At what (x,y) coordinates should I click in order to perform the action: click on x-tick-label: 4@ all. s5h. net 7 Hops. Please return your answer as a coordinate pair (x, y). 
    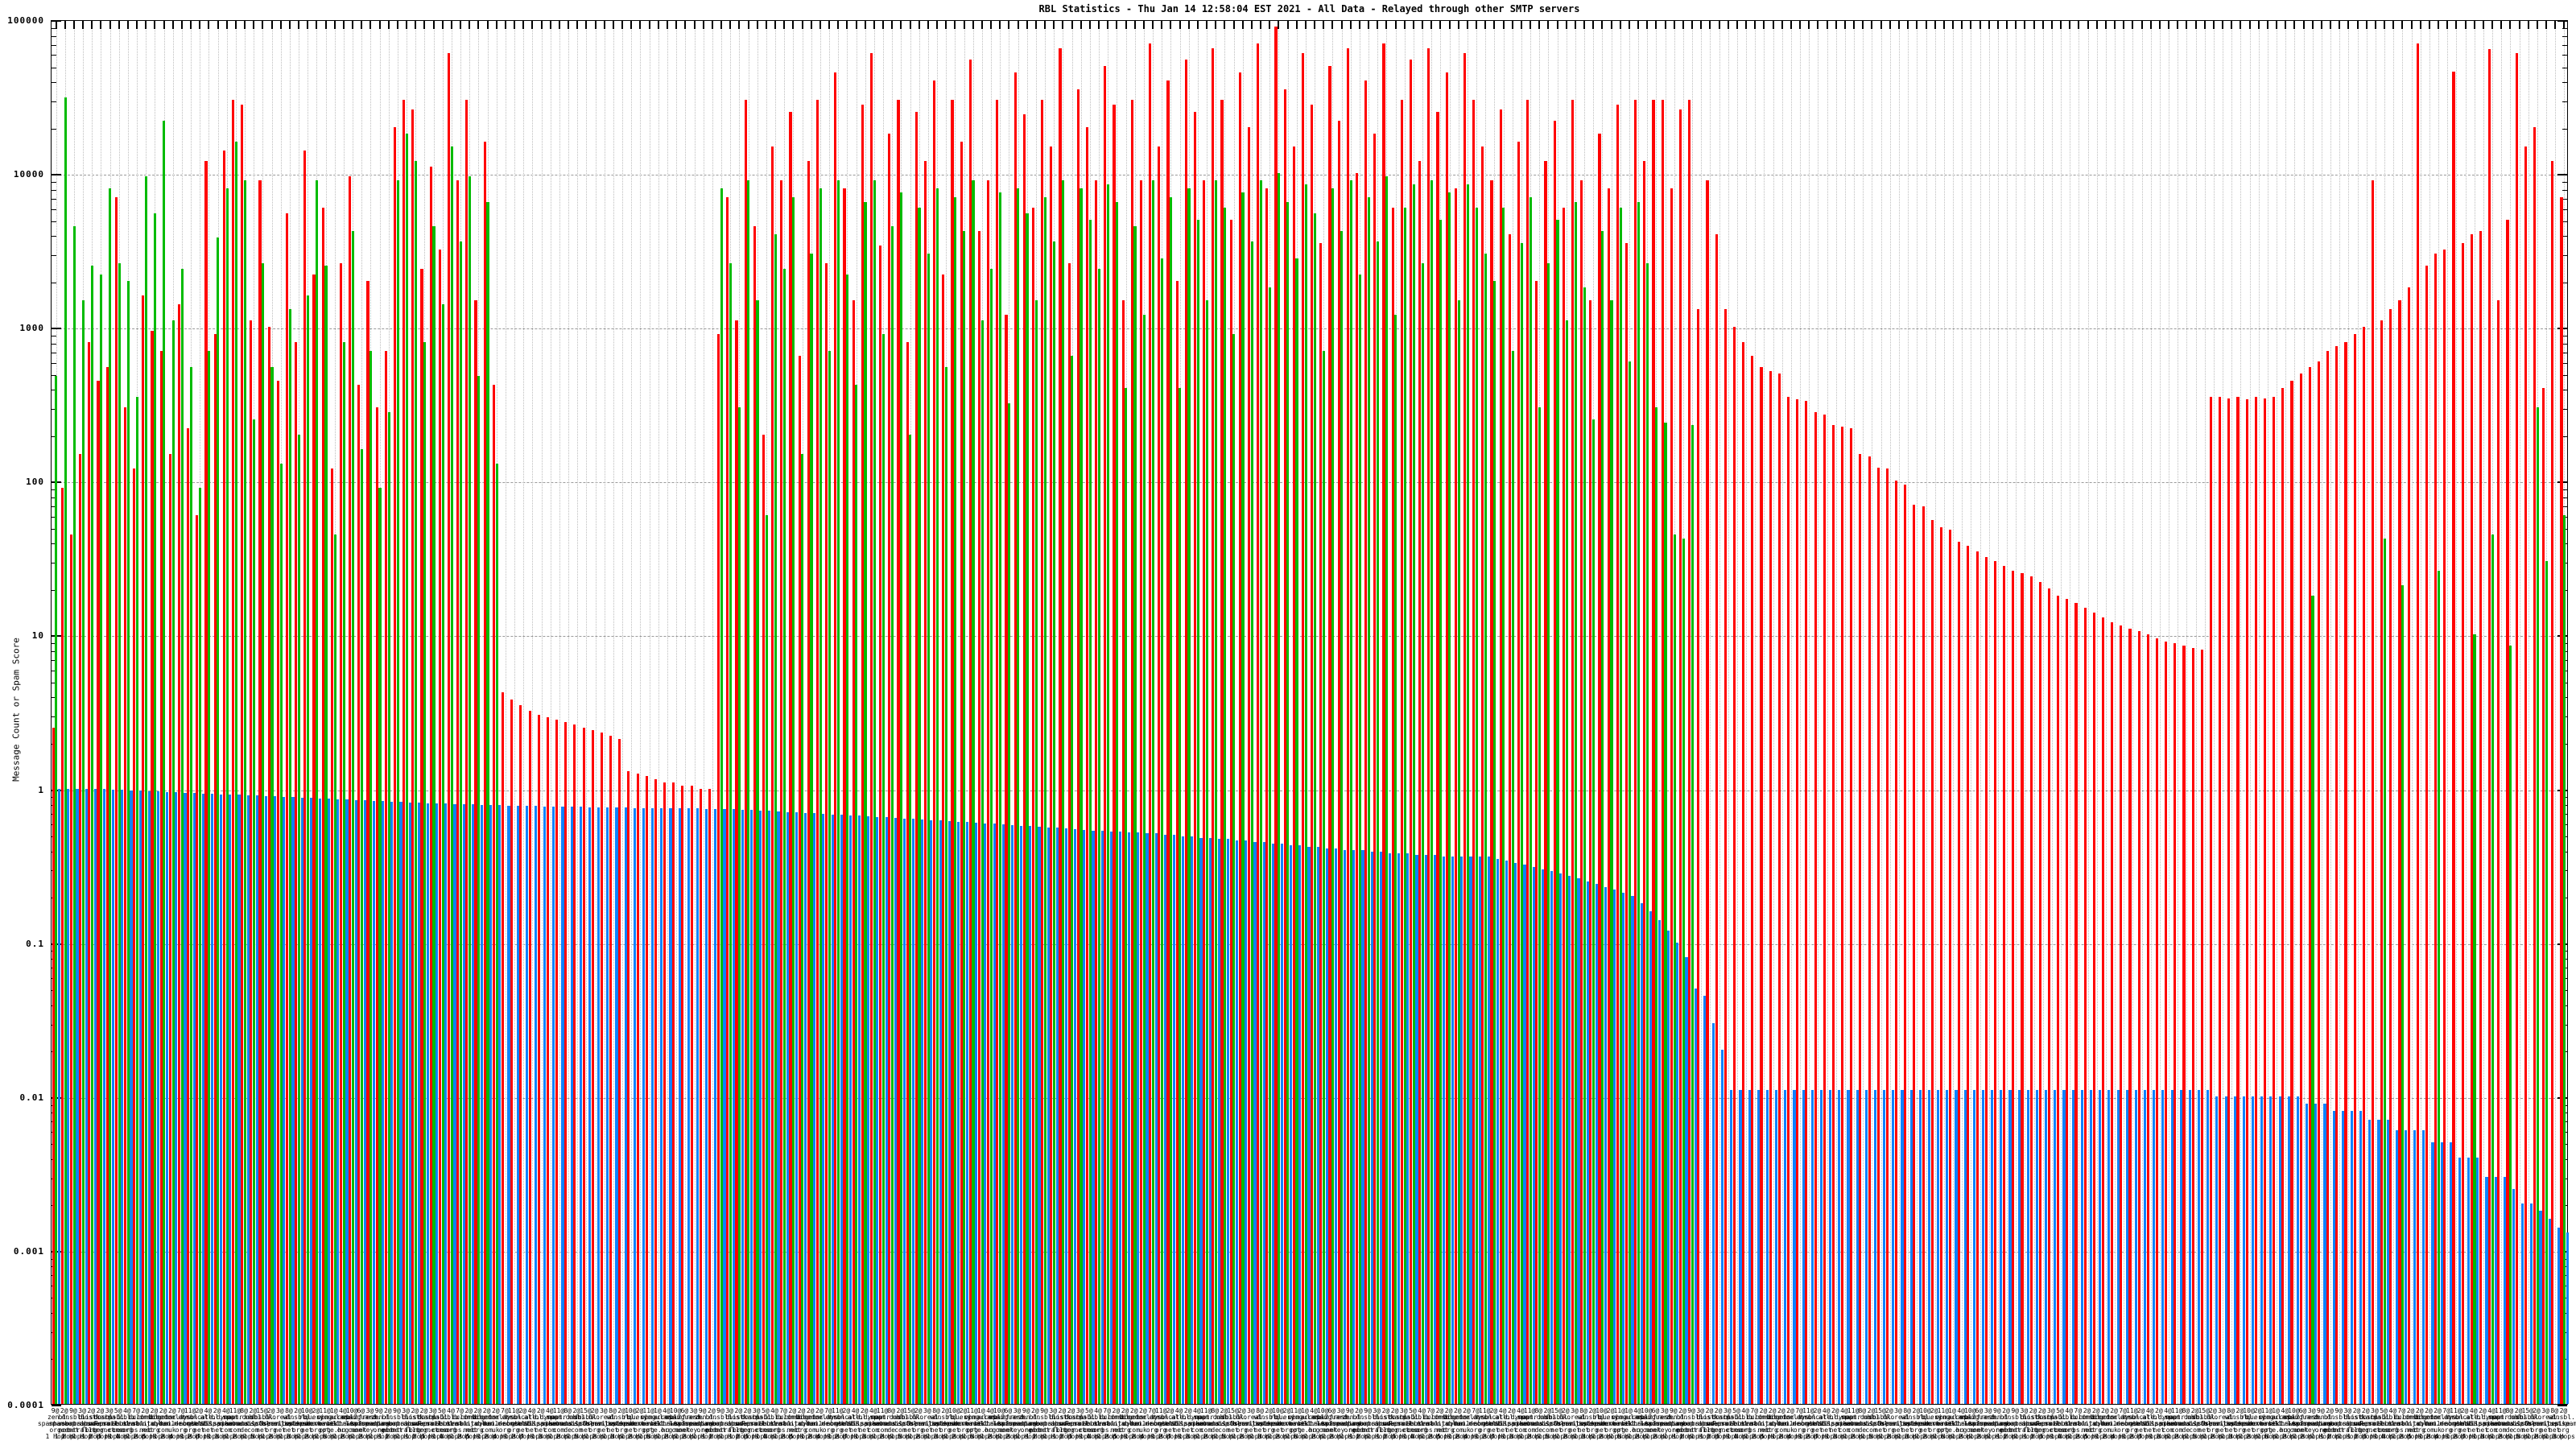
    Looking at the image, I should click on (1503, 1423).